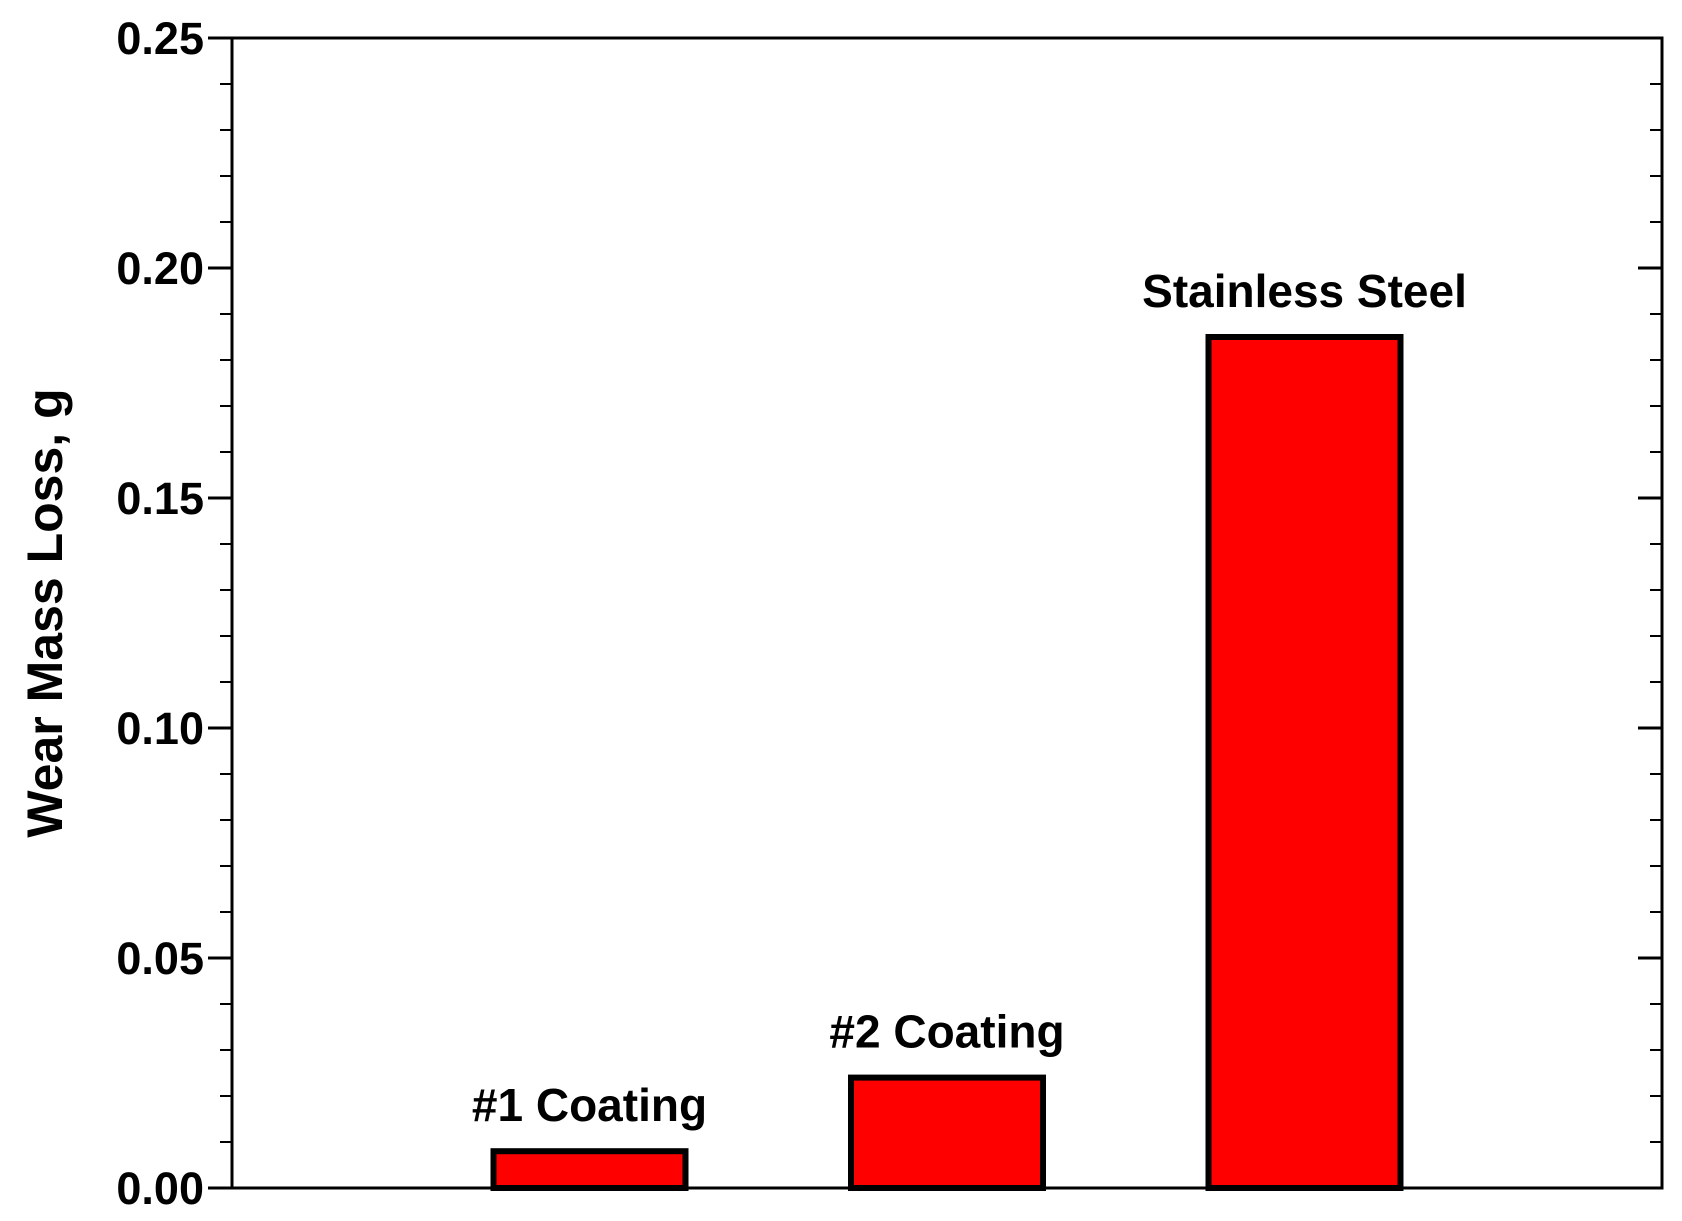 This screenshot has width=1682, height=1221. I want to click on y-tick-label: 0.15, so click(160, 498).